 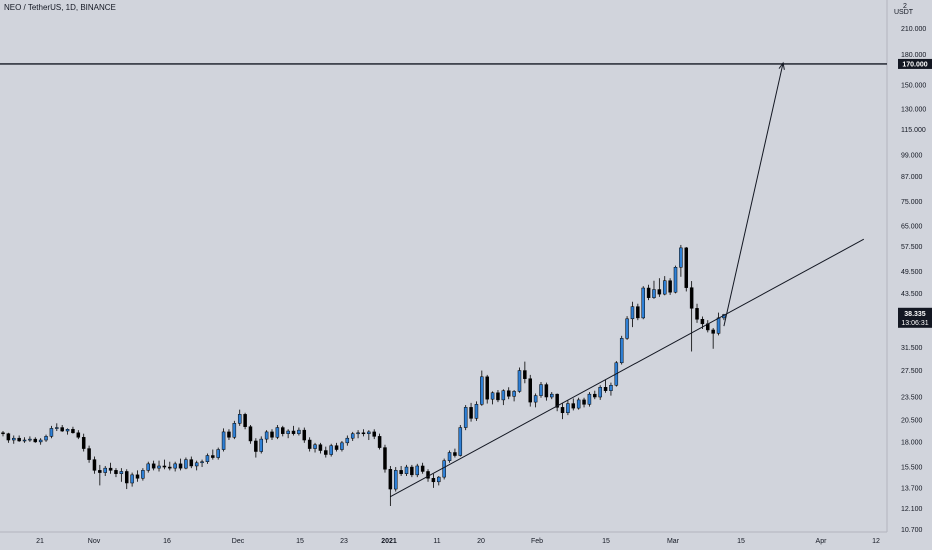 I want to click on symbol-title: NEO / TetherUS, 1D, BINANCE, so click(x=60, y=7).